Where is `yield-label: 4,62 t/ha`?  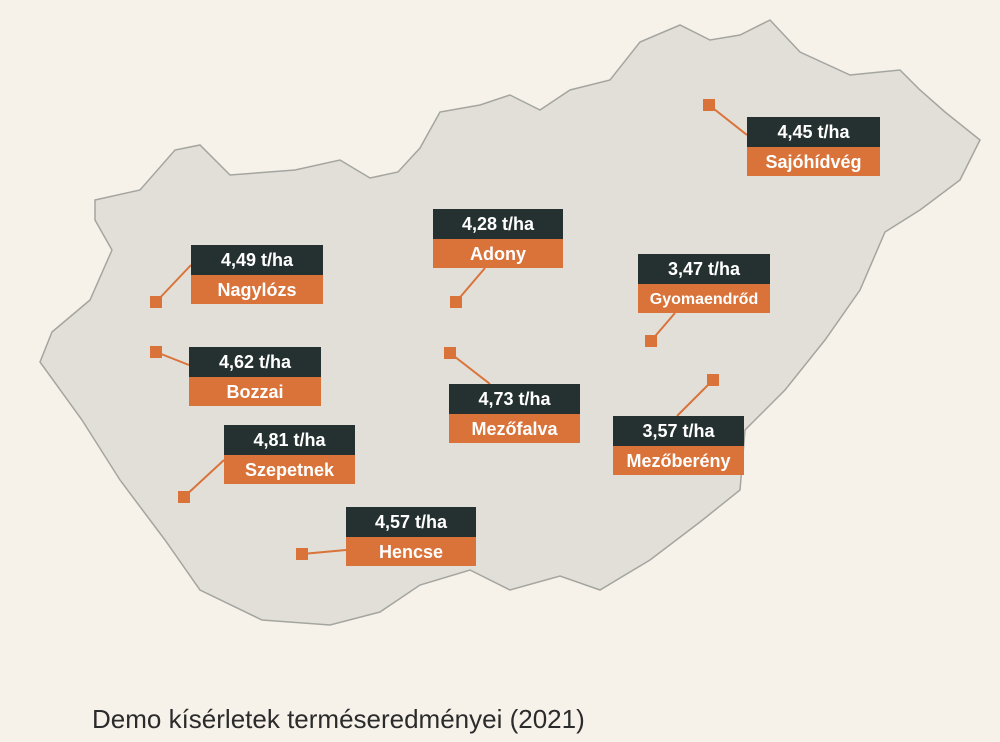 yield-label: 4,62 t/ha is located at coordinates (255, 362).